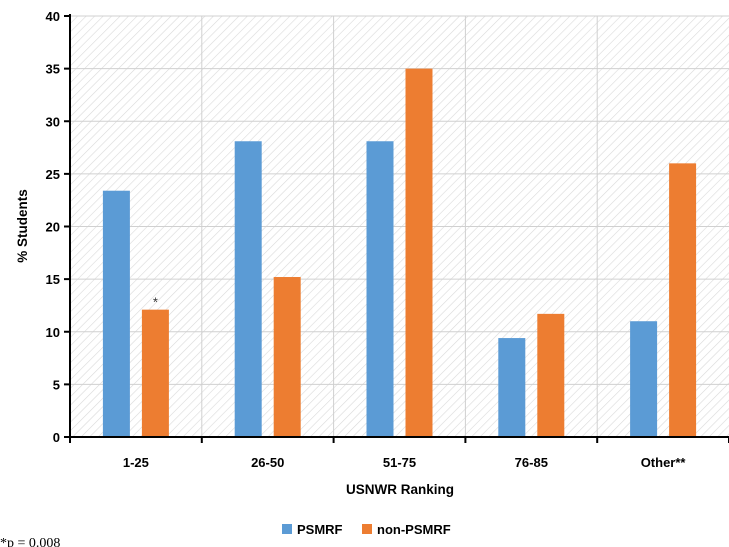 The image size is (729, 547). I want to click on bar-non-psmrf-other-, so click(683, 300).